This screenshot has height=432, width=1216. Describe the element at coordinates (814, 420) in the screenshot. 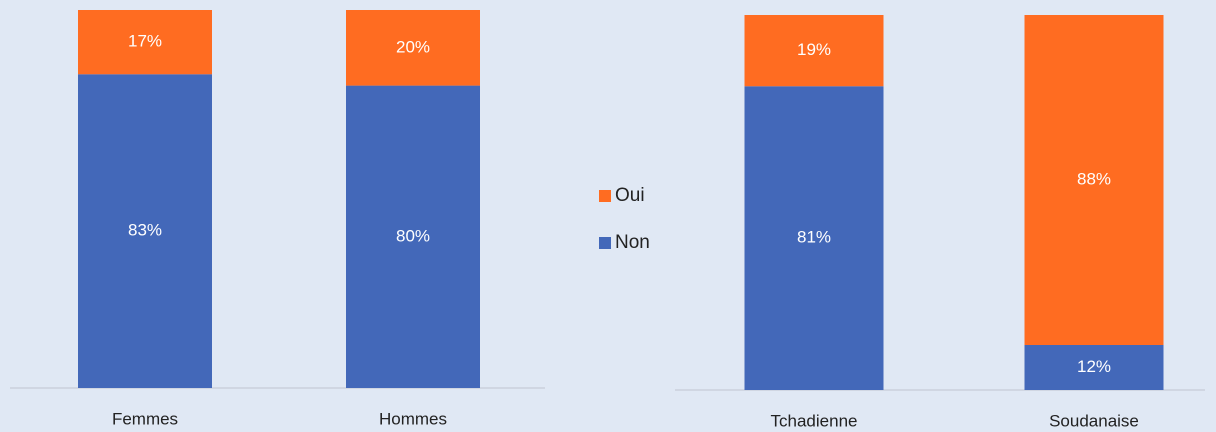

I see `x-tick-label: Tchadienne` at that location.